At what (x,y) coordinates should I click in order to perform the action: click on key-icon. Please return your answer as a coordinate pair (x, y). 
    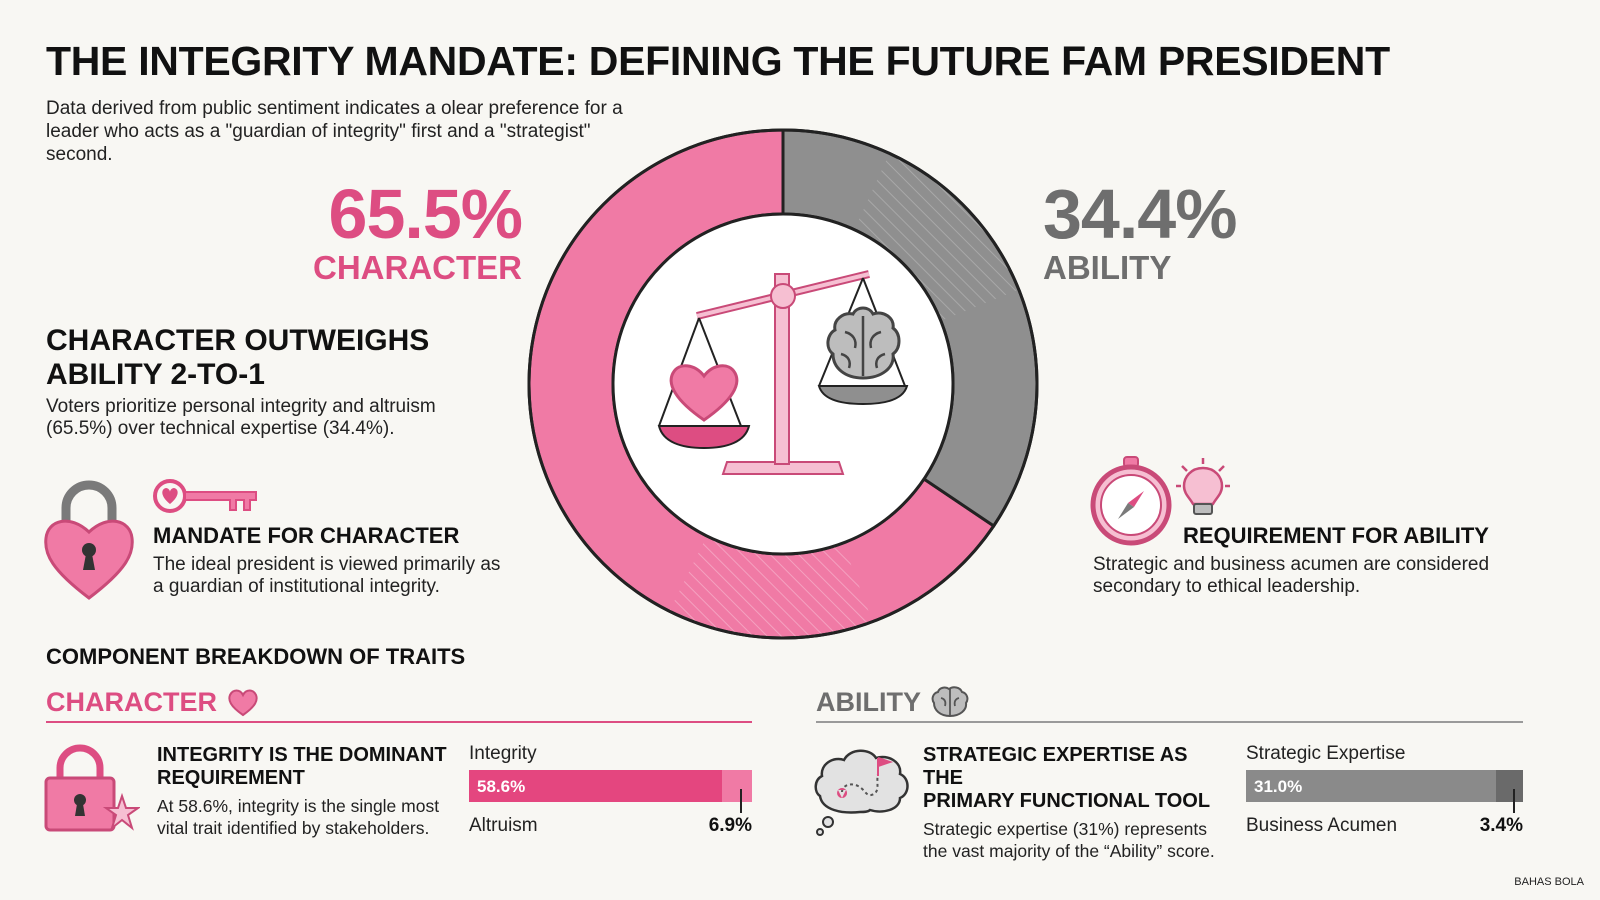
    Looking at the image, I should click on (205, 496).